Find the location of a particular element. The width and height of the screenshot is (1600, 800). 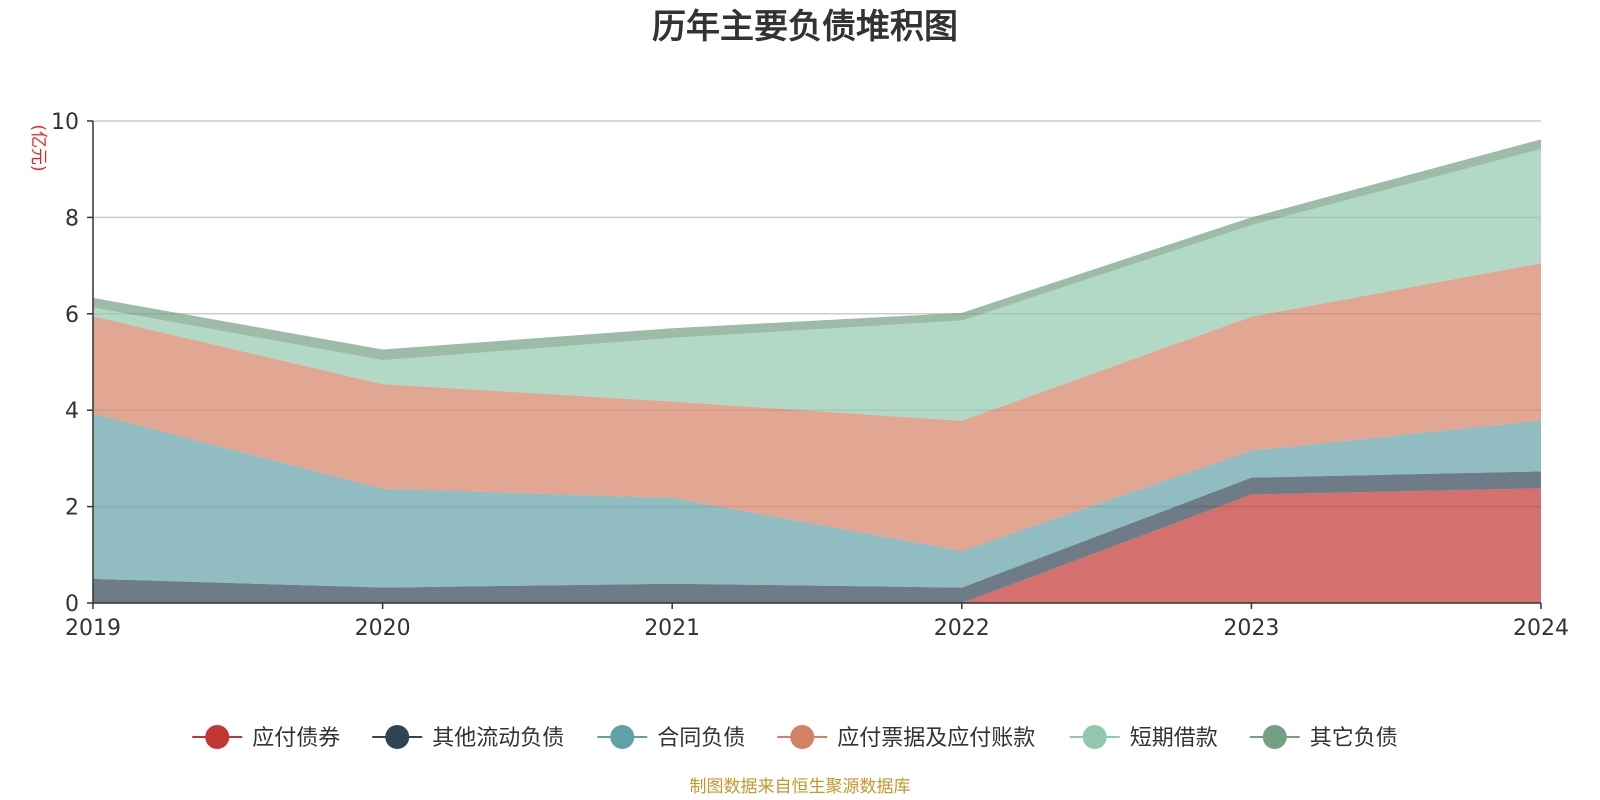

legend-item-3: 合同负债 is located at coordinates (671, 738).